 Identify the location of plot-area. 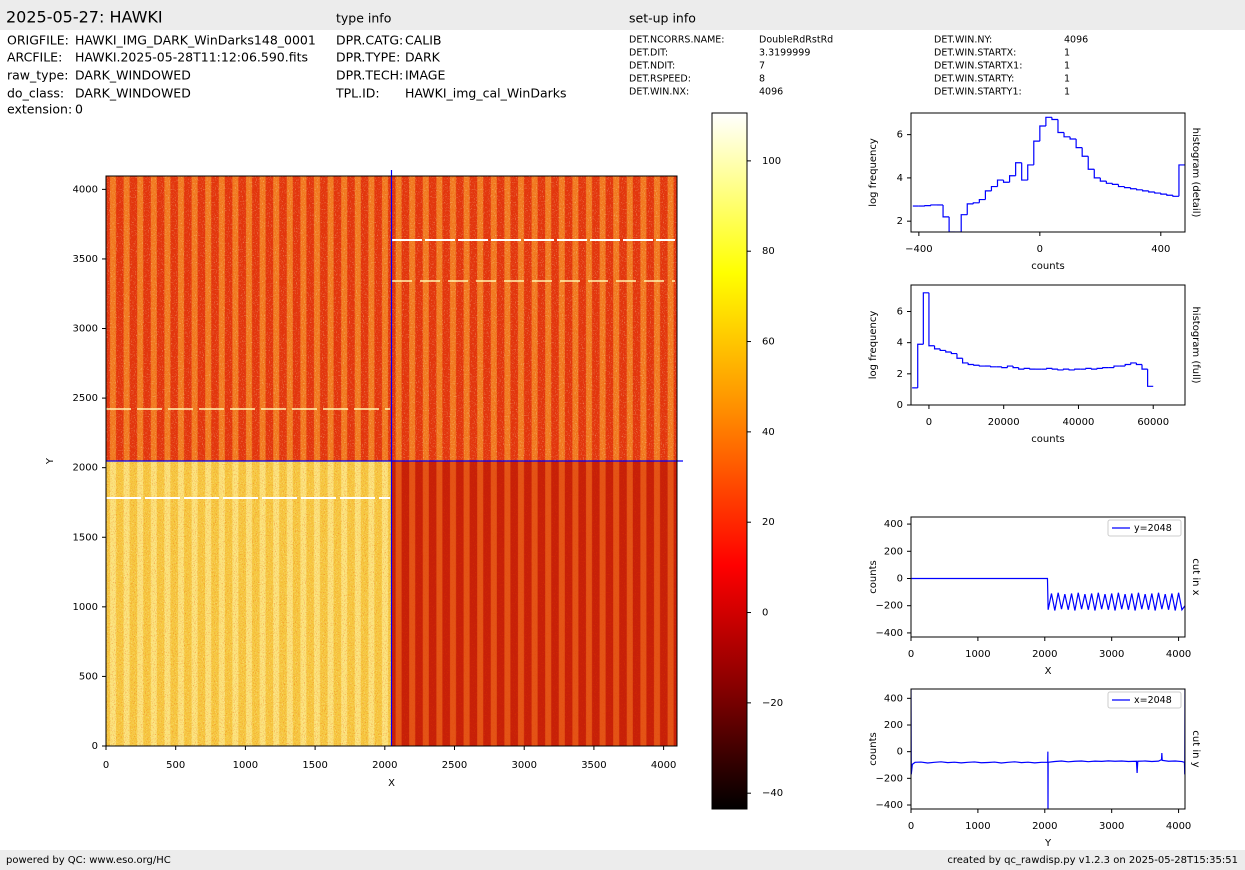
(1033, 340).